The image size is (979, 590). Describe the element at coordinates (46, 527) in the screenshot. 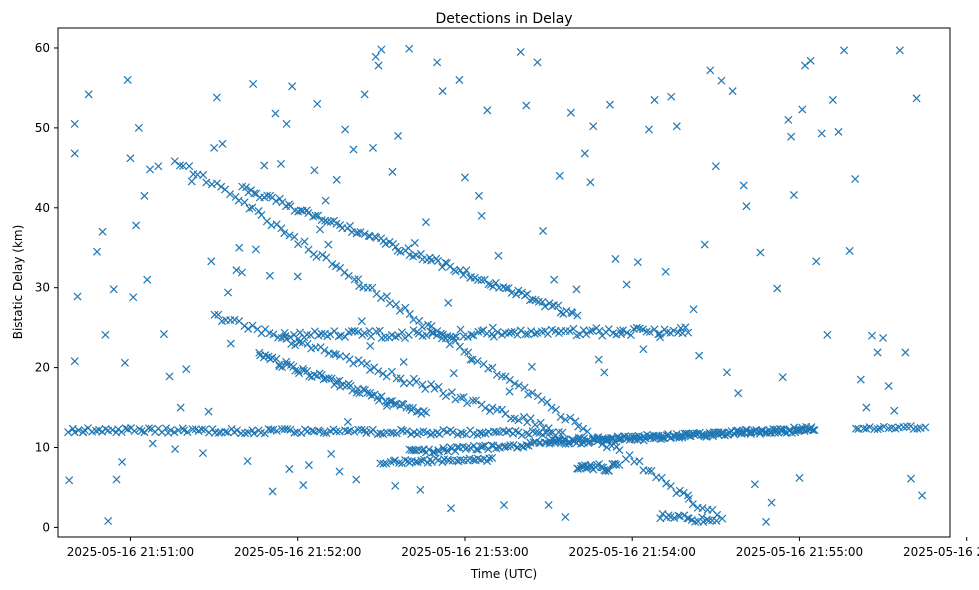

I see `y-tick-label: 0` at that location.